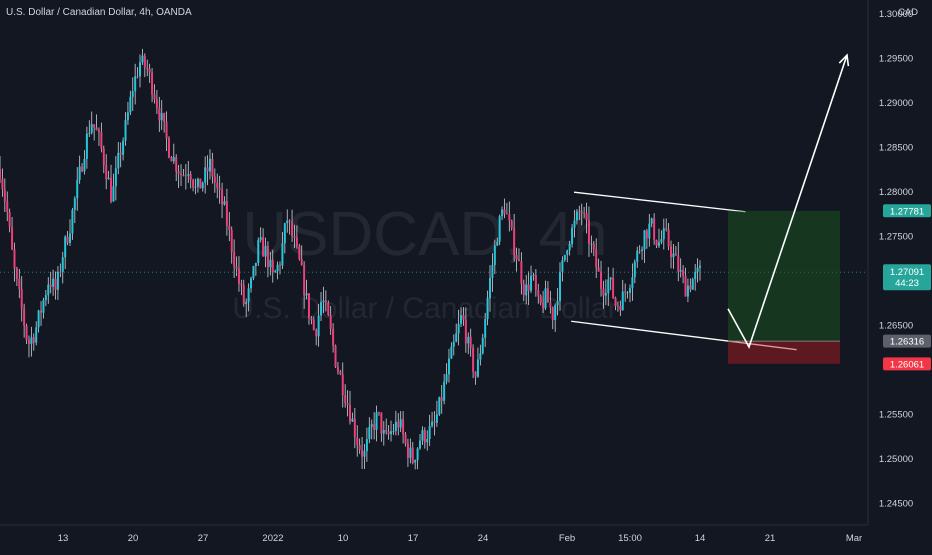  What do you see at coordinates (907, 364) in the screenshot?
I see `stop-loss-price-tag-bg` at bounding box center [907, 364].